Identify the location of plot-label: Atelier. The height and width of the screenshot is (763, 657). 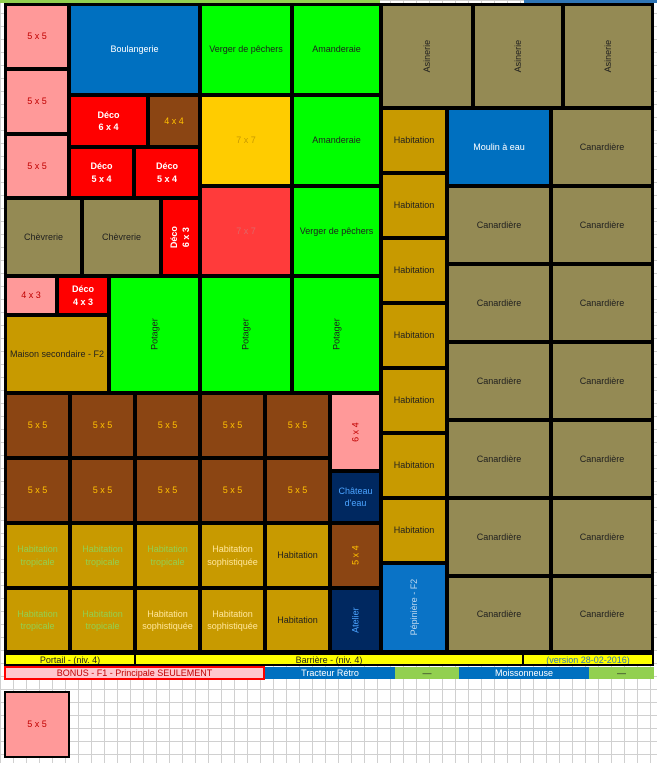
(355, 620).